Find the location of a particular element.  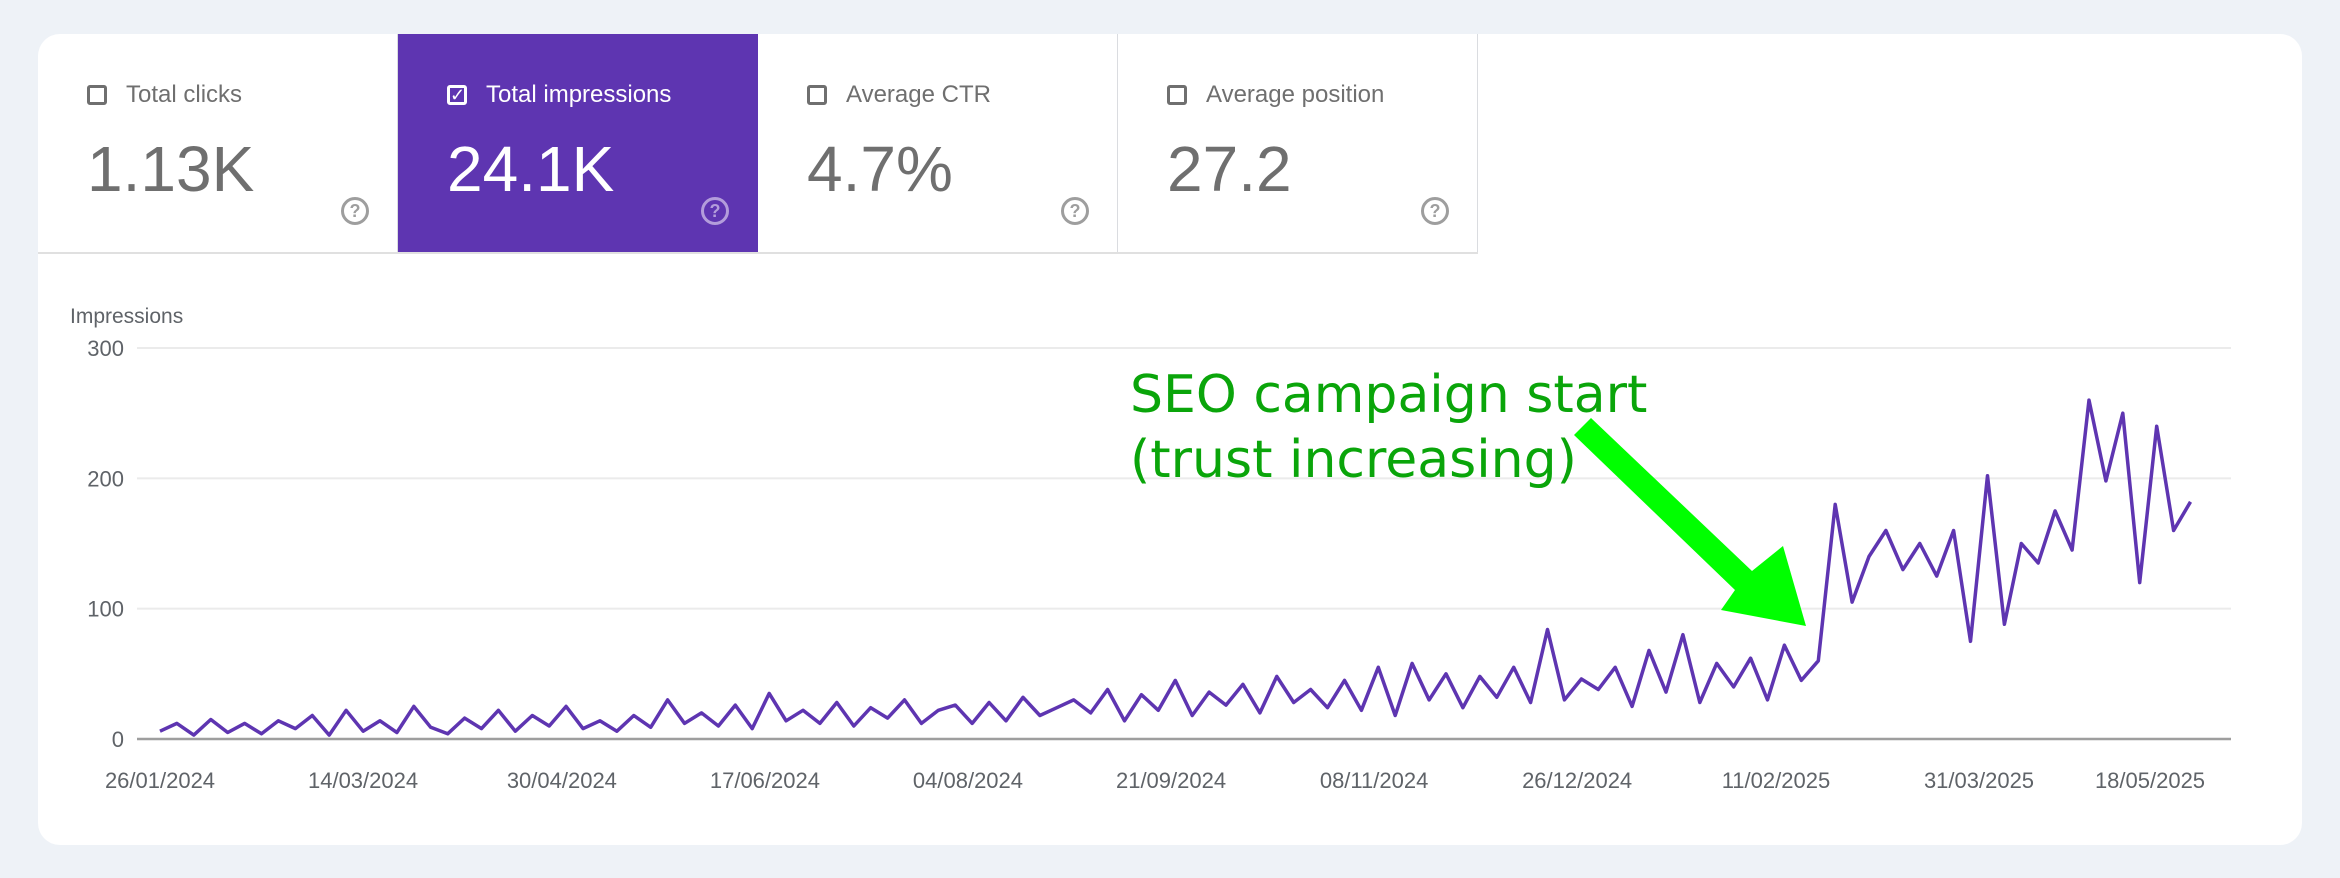

y-axis-title: Impressions is located at coordinates (126, 316).